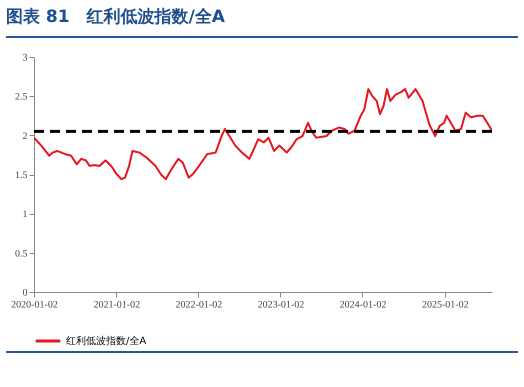 The width and height of the screenshot is (524, 387). What do you see at coordinates (21, 175) in the screenshot?
I see `y-tick-label: 1.5` at bounding box center [21, 175].